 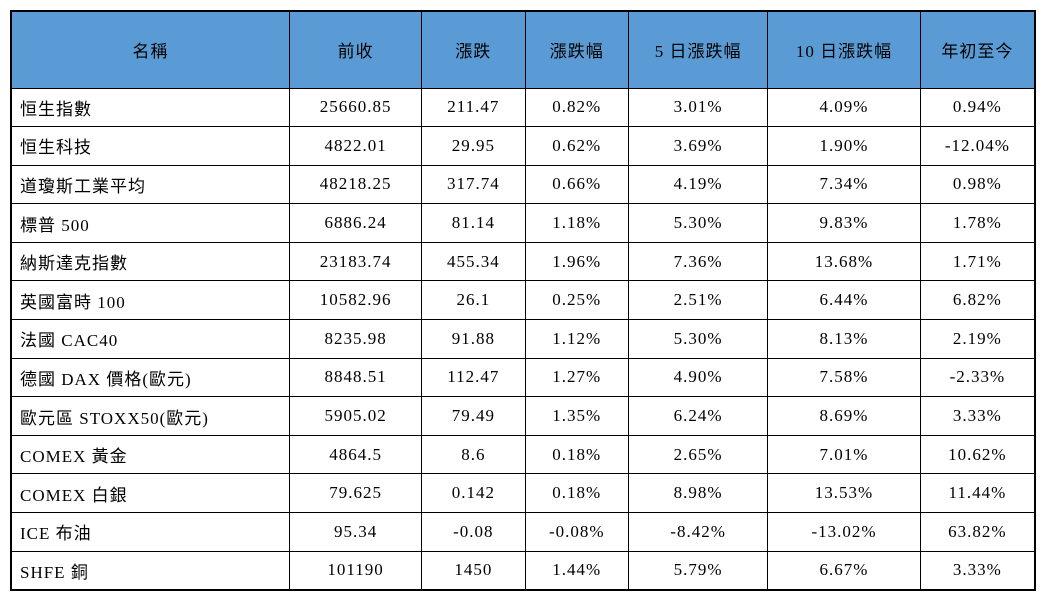 What do you see at coordinates (977, 146) in the screenshot?
I see `cell-ytd: -12.04%` at bounding box center [977, 146].